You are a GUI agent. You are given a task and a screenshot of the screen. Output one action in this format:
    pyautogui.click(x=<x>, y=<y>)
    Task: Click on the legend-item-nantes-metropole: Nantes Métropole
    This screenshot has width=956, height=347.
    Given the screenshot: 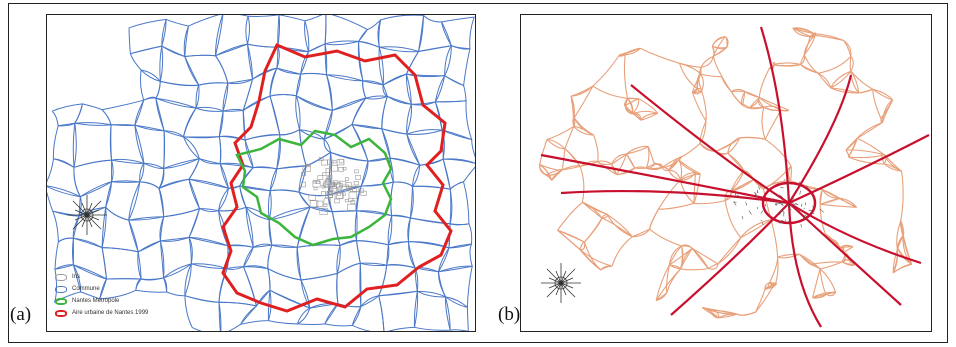 What is the action you would take?
    pyautogui.click(x=101, y=301)
    